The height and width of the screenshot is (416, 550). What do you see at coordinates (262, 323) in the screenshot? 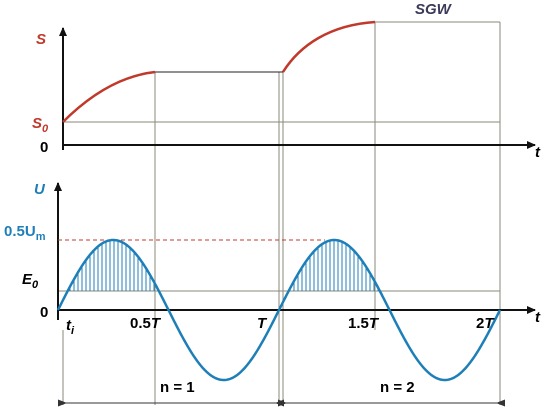
I see `time-label: T` at bounding box center [262, 323].